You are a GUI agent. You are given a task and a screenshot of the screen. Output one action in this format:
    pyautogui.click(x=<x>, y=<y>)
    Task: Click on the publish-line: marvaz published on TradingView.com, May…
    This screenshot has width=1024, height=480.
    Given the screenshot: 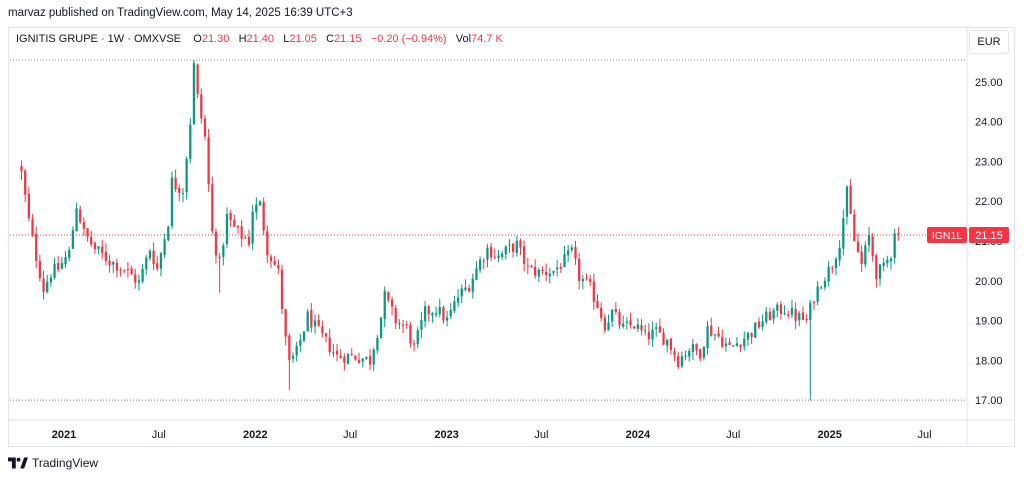 What is the action you would take?
    pyautogui.click(x=180, y=13)
    